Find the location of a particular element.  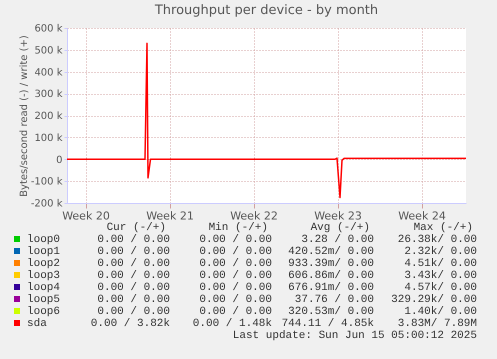

legend-label: loop1 is located at coordinates (43, 252).